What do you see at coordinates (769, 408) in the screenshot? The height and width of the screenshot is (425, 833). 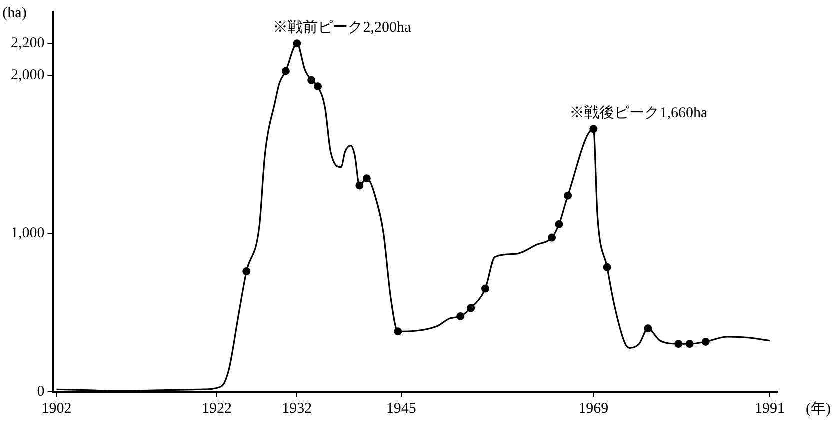 I see `x-tick-label: 1991` at bounding box center [769, 408].